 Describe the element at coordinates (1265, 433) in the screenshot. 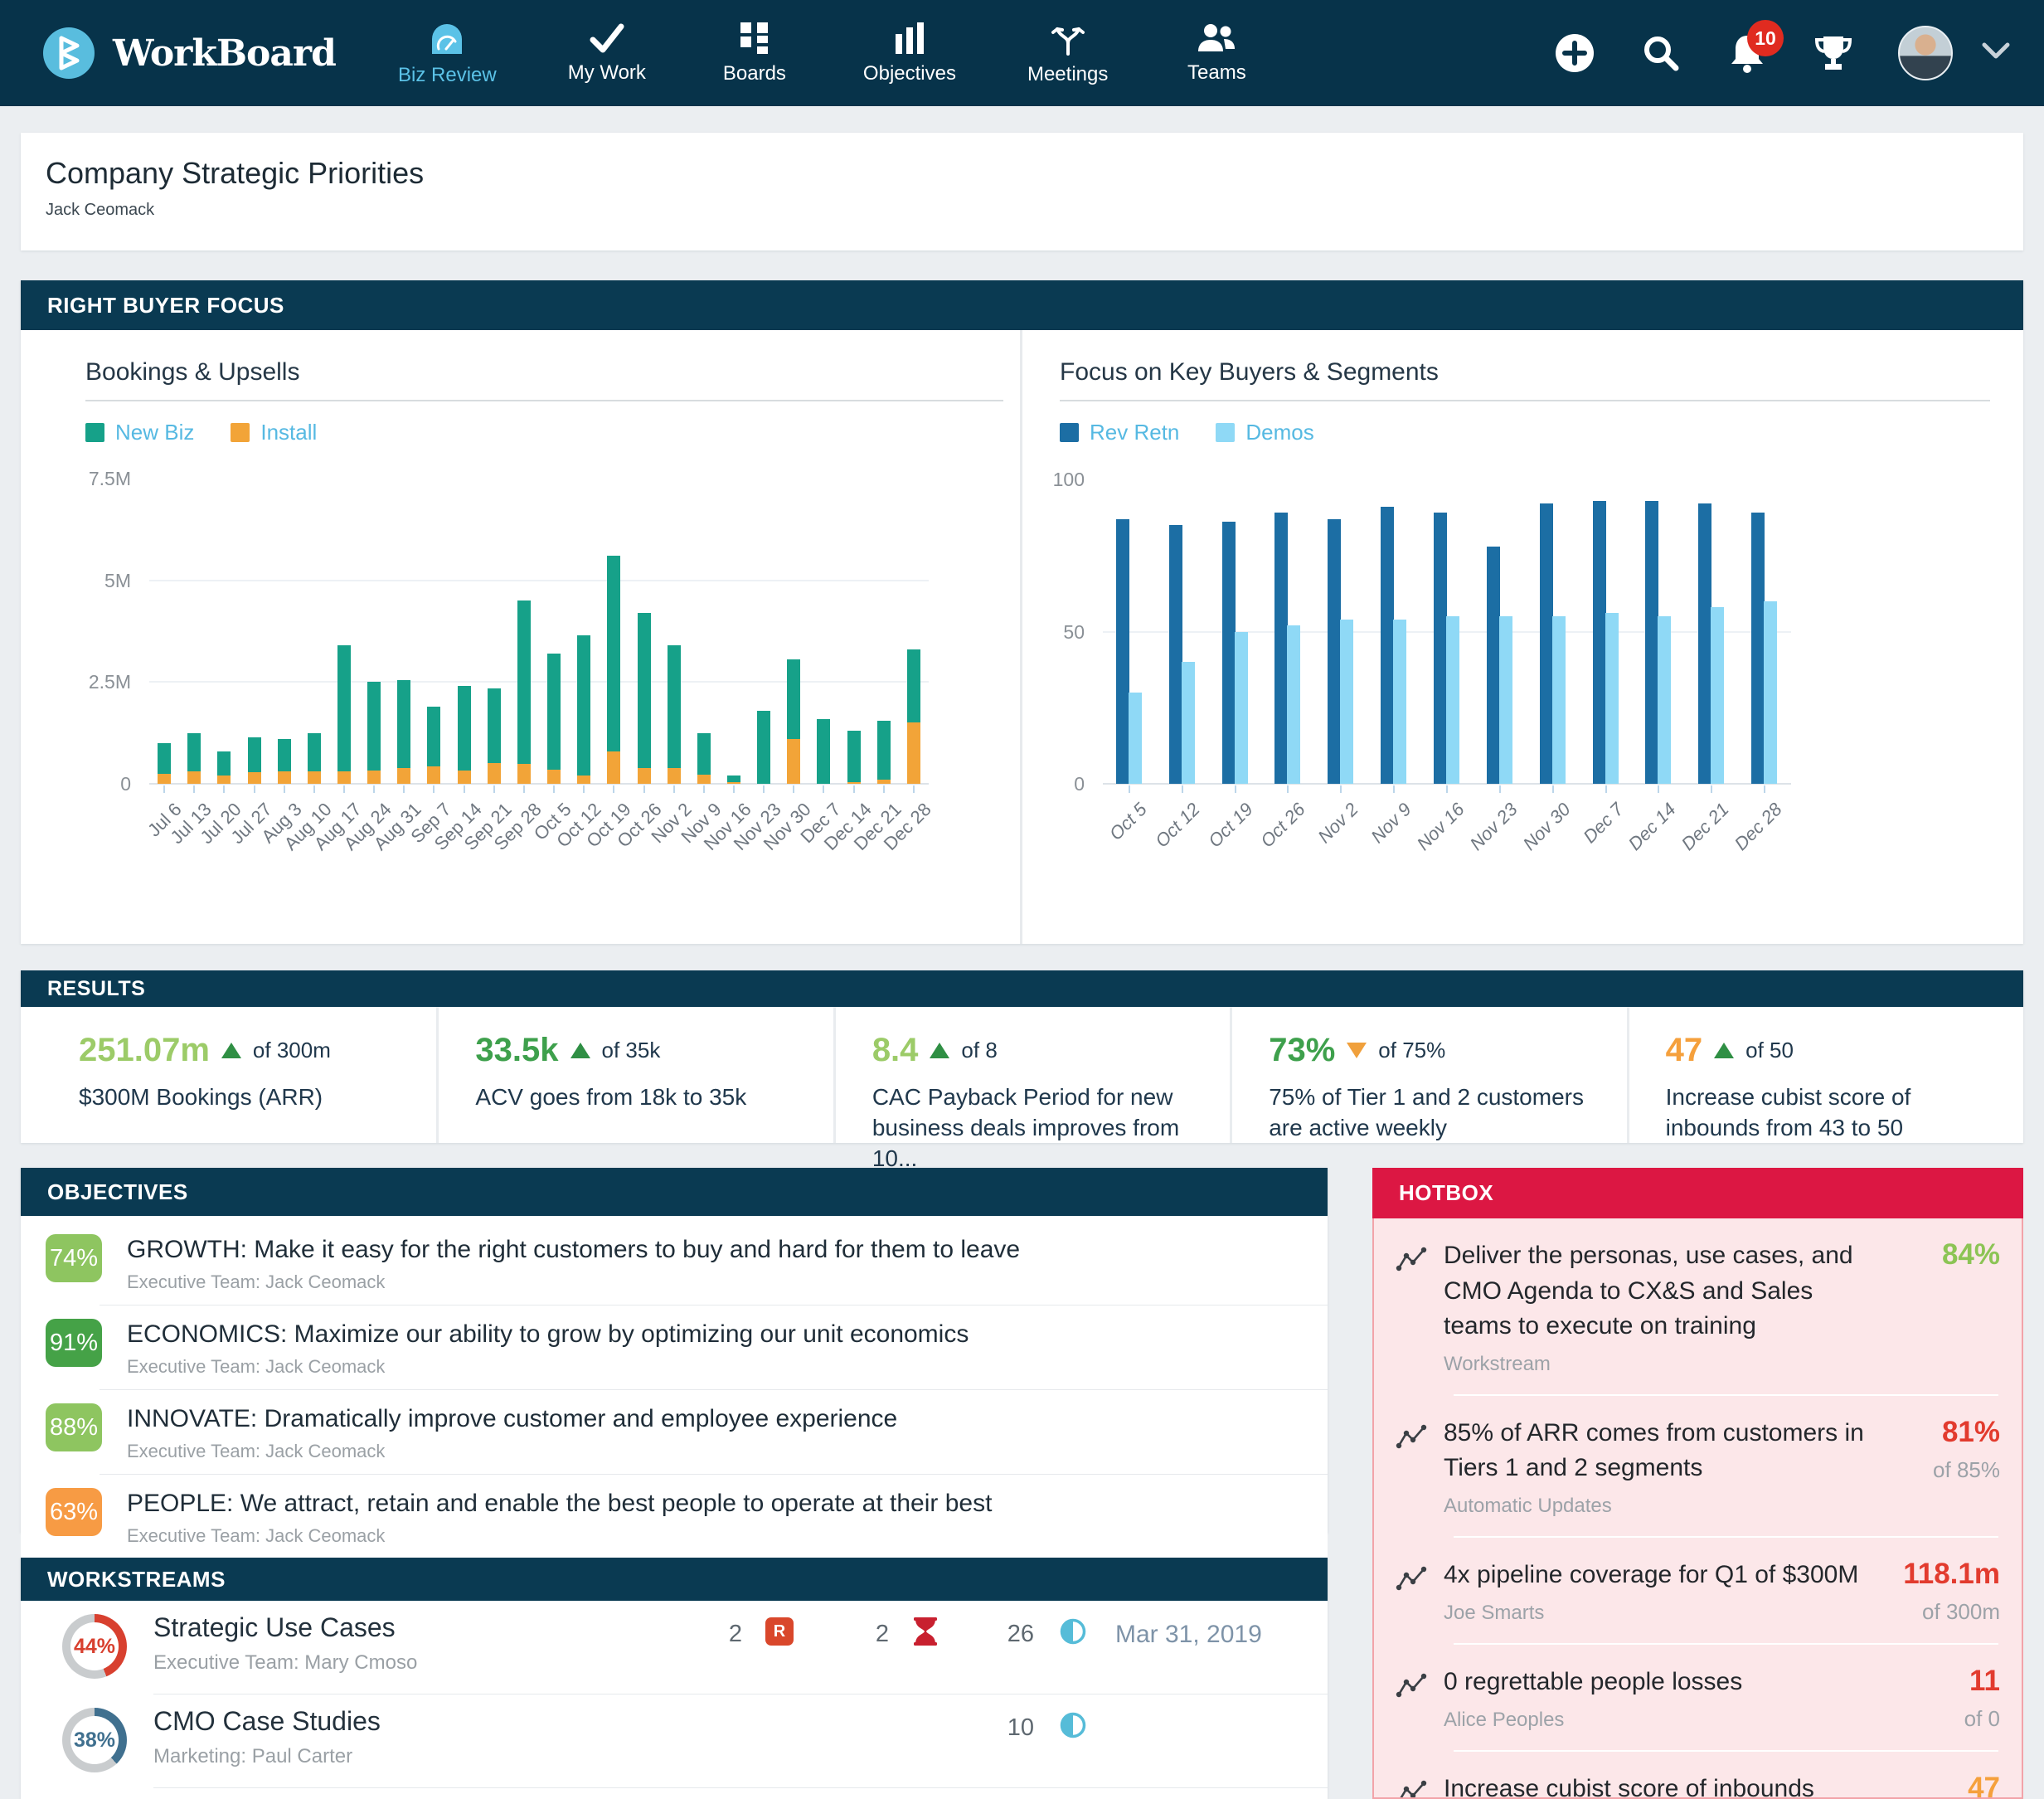

I see `legend-item: Demos` at that location.